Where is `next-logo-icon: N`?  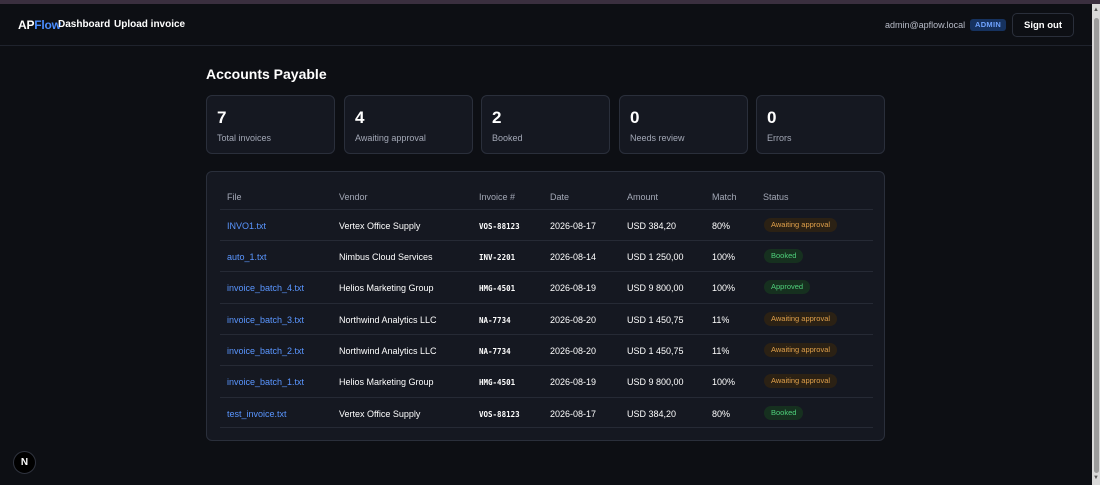 next-logo-icon: N is located at coordinates (24, 462).